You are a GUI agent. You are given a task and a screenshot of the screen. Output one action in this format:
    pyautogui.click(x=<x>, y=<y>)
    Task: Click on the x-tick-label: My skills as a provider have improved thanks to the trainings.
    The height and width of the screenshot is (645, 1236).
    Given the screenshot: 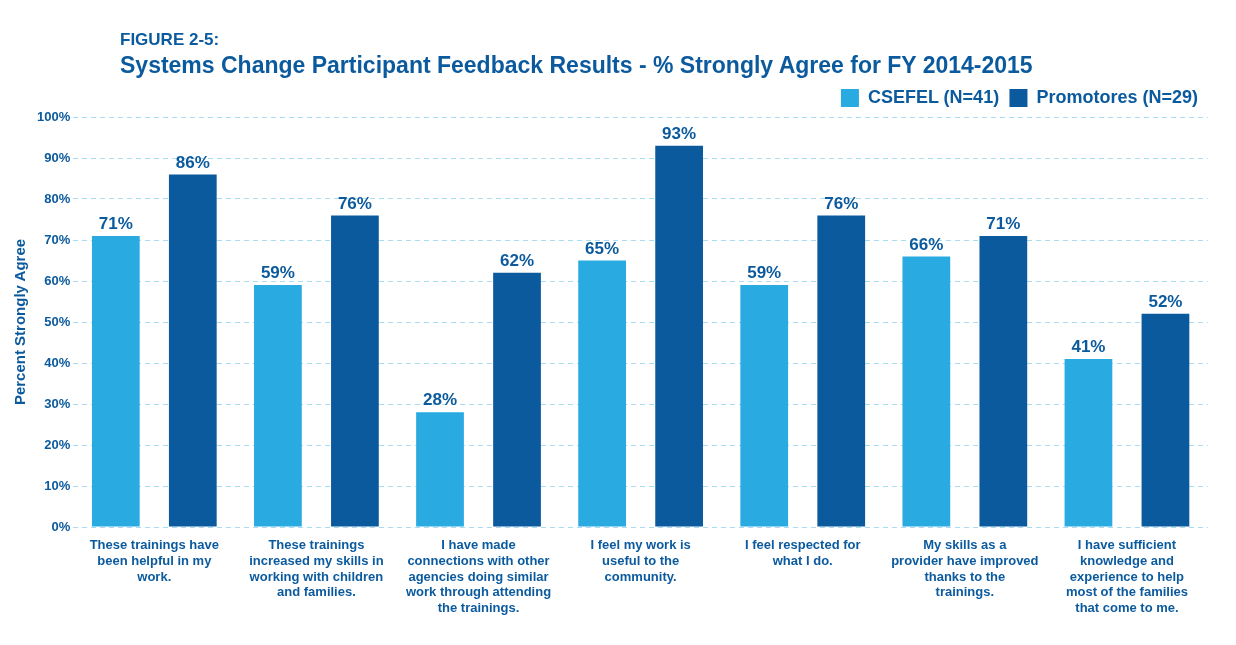 What is the action you would take?
    pyautogui.click(x=965, y=568)
    